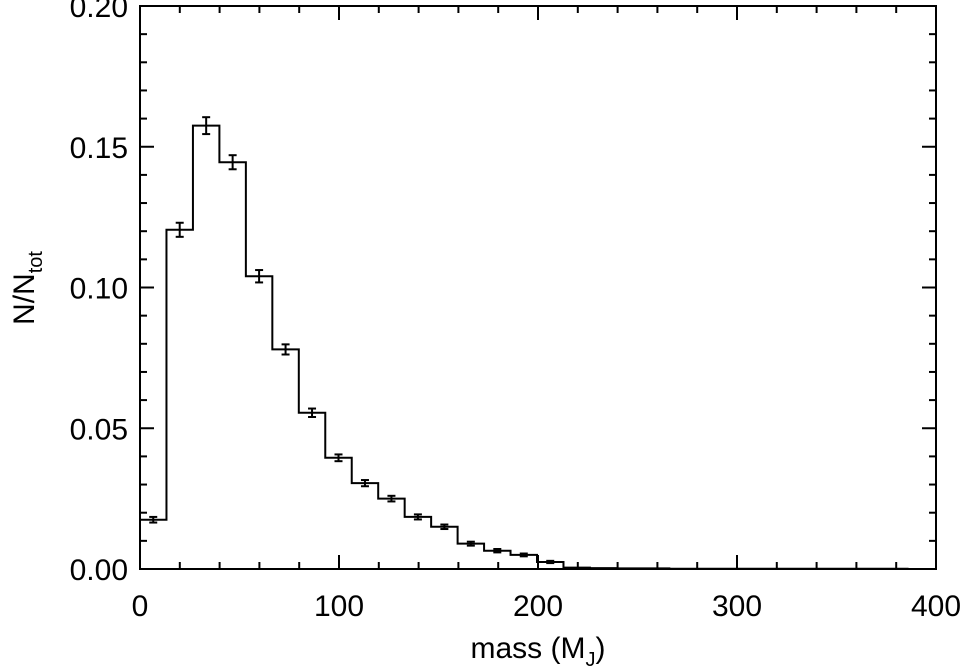 The image size is (965, 667). Describe the element at coordinates (737, 606) in the screenshot. I see `x-tick-label: 300` at that location.